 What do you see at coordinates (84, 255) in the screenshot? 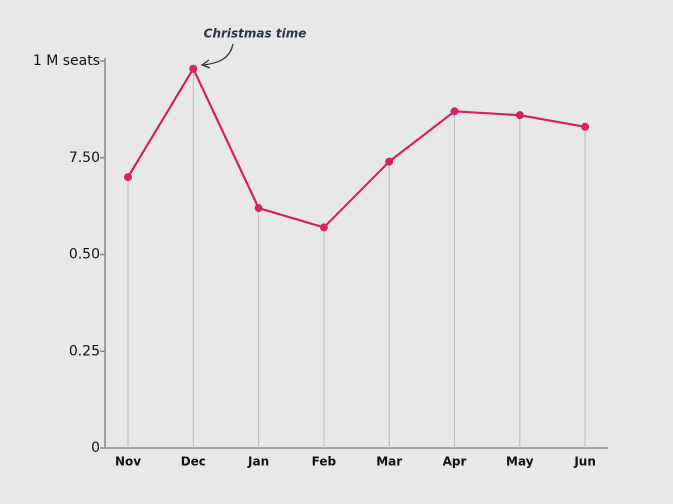
I see `y-tick-label: 0.50` at bounding box center [84, 255].